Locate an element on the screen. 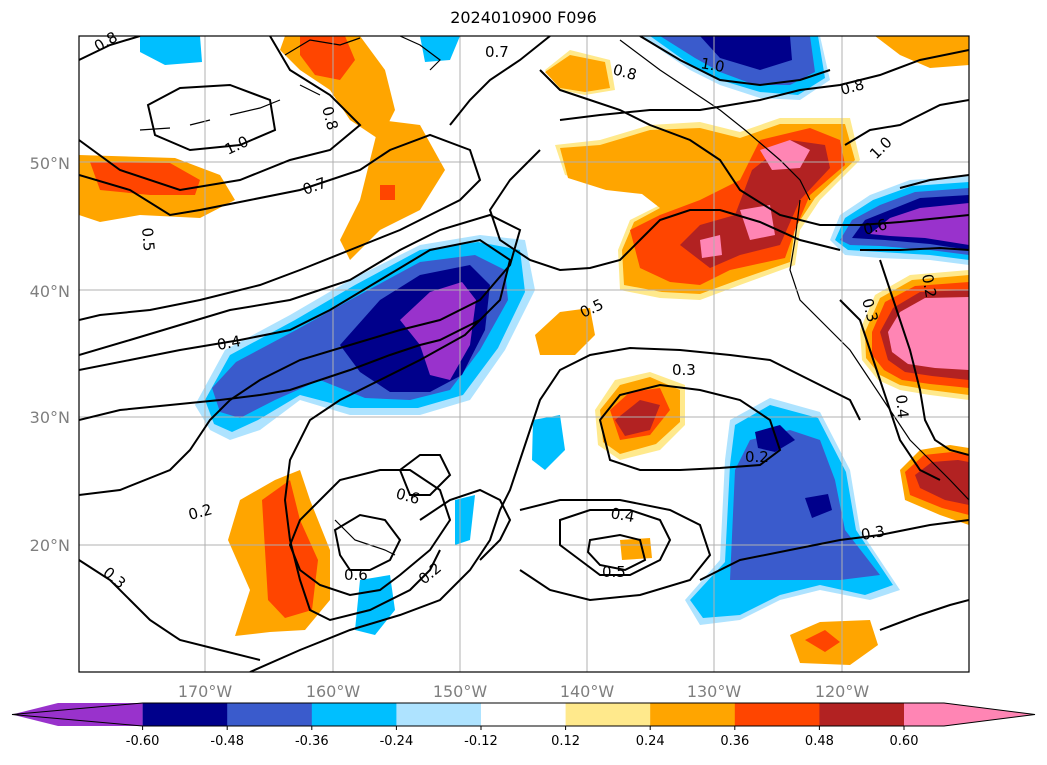  colorbar-tick-label: 0.24 is located at coordinates (650, 741).